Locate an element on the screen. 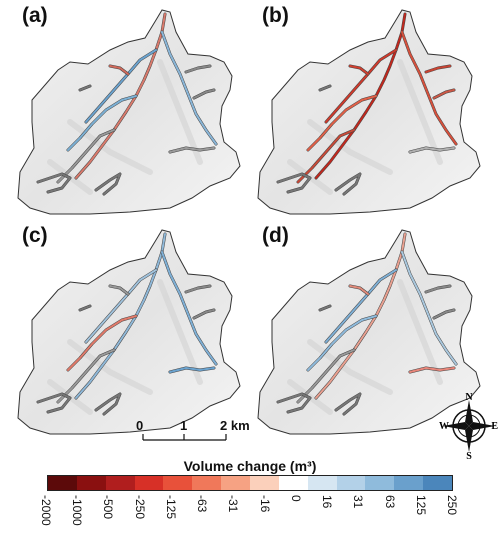  legend-tick-label: 31 is located at coordinates (358, 502).